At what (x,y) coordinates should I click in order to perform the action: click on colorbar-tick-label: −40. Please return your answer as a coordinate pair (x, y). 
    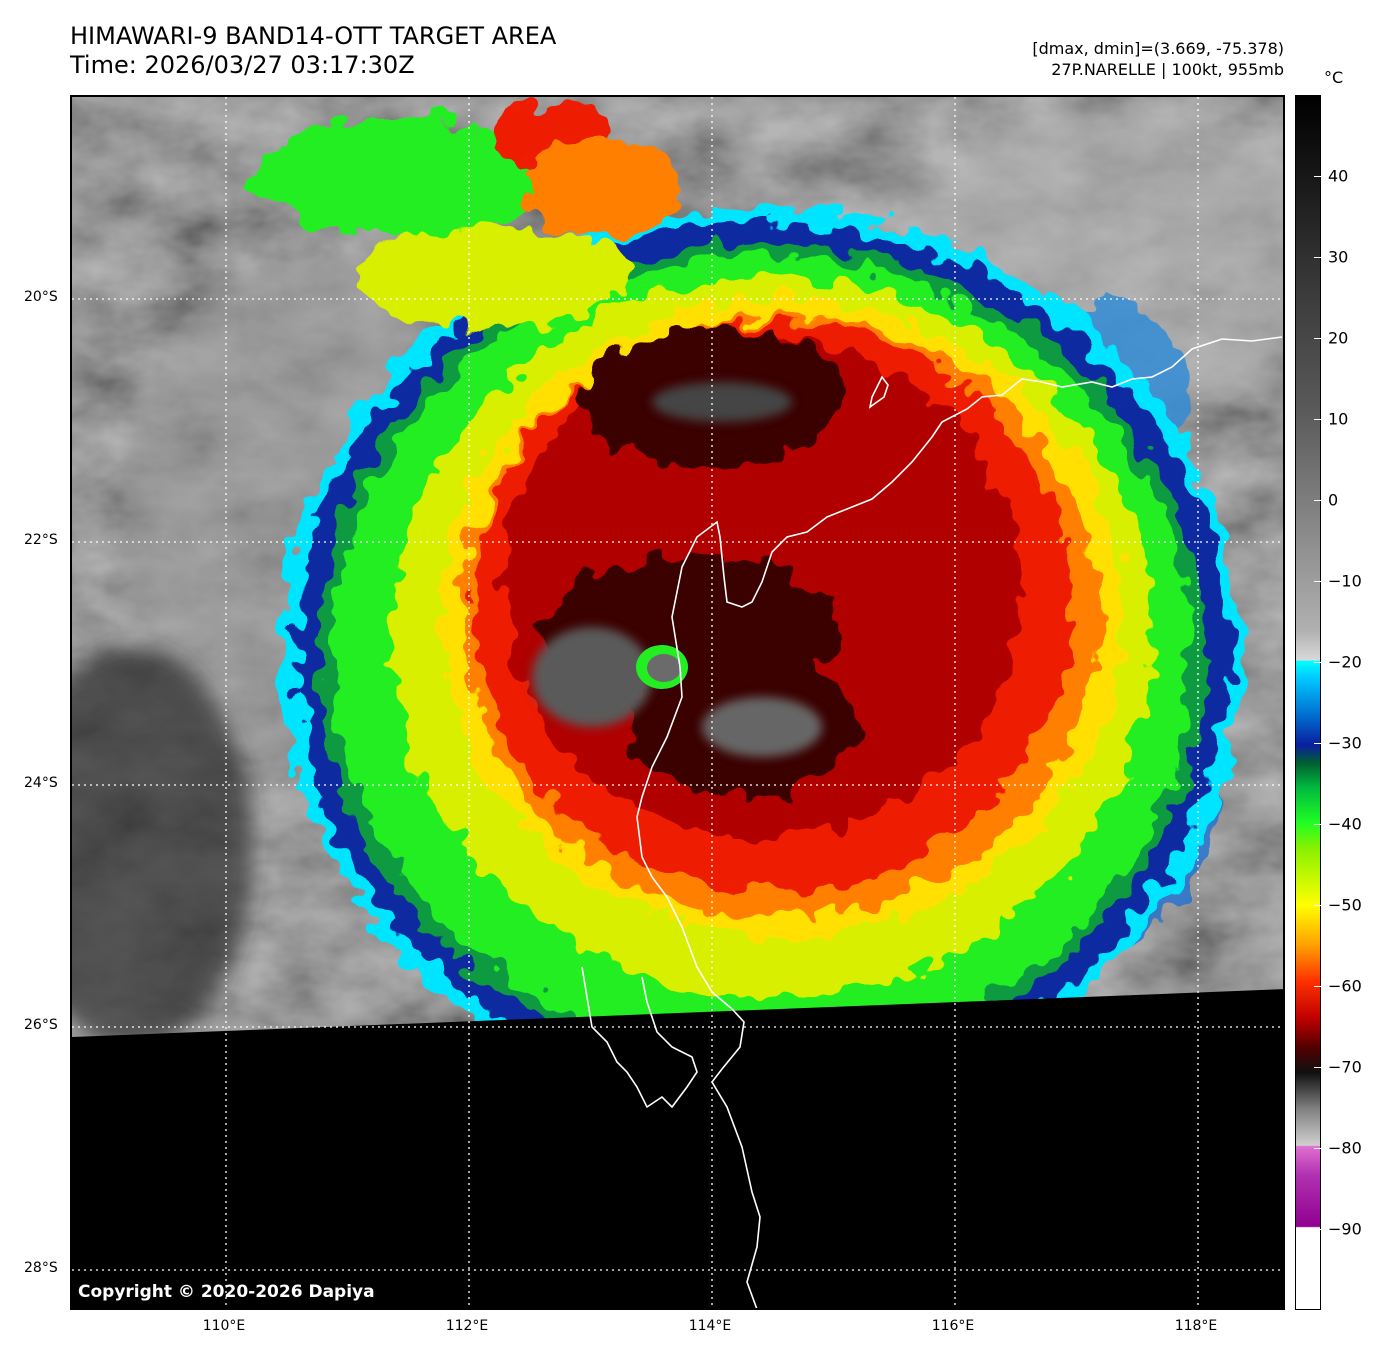
    Looking at the image, I should click on (1345, 824).